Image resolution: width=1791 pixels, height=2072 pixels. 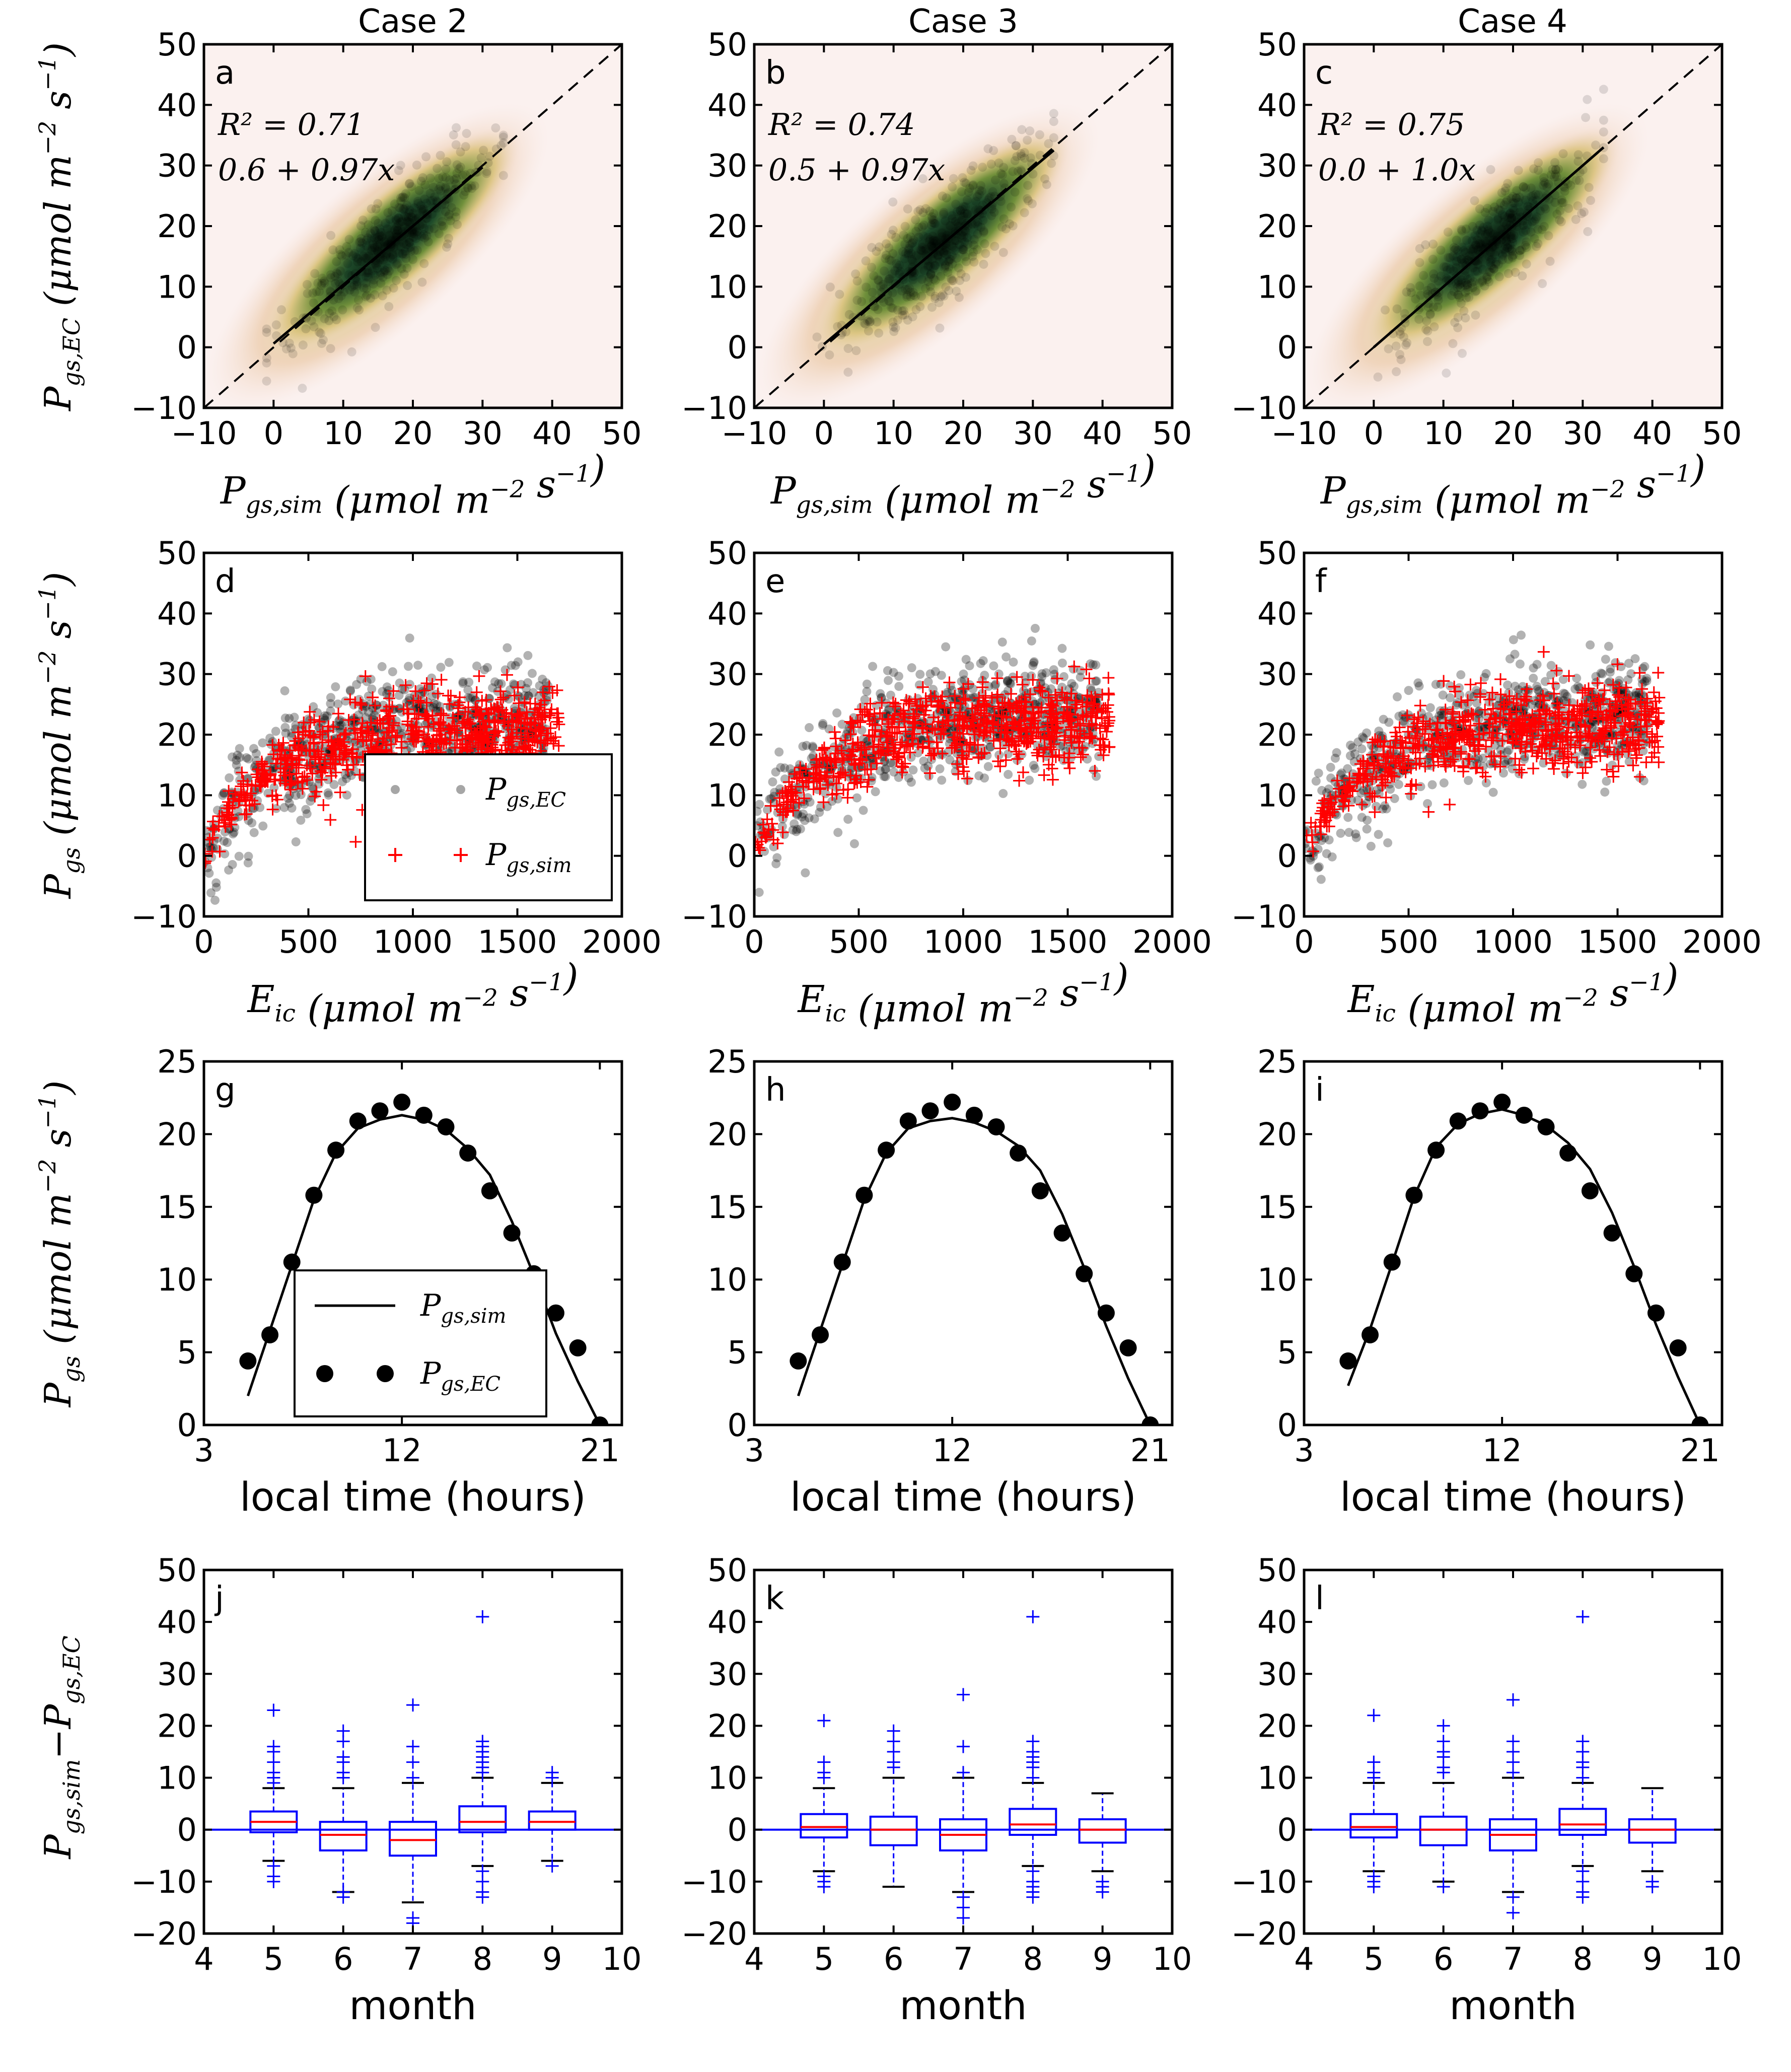 What do you see at coordinates (727, 674) in the screenshot?
I see `y-tick-label: 30` at bounding box center [727, 674].